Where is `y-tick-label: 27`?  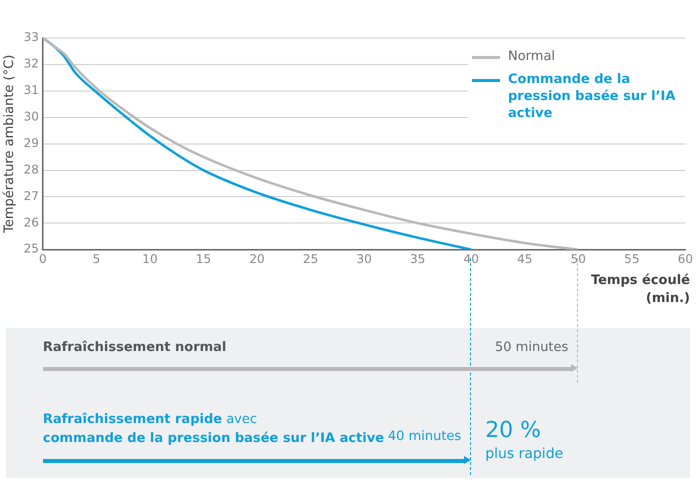 y-tick-label: 27 is located at coordinates (31, 195).